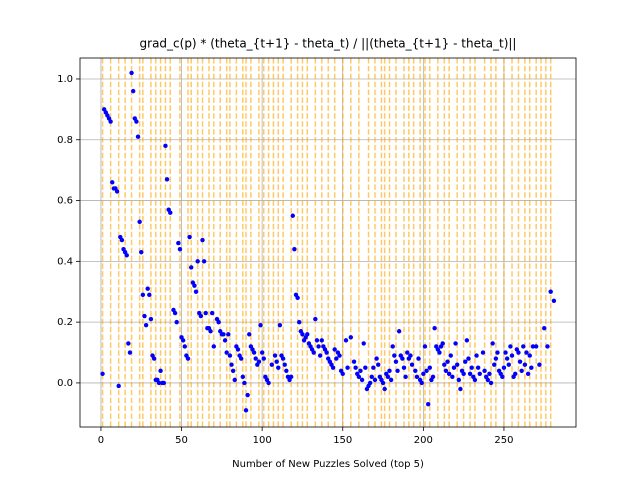 This screenshot has width=640, height=480. What do you see at coordinates (342, 440) in the screenshot?
I see `x-tick-label: 150` at bounding box center [342, 440].